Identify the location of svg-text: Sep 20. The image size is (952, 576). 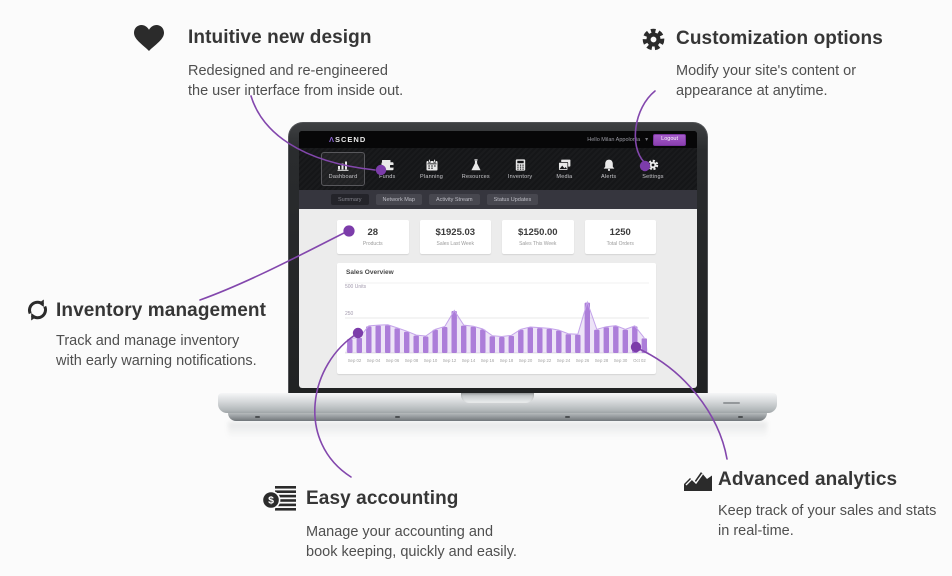
(526, 360).